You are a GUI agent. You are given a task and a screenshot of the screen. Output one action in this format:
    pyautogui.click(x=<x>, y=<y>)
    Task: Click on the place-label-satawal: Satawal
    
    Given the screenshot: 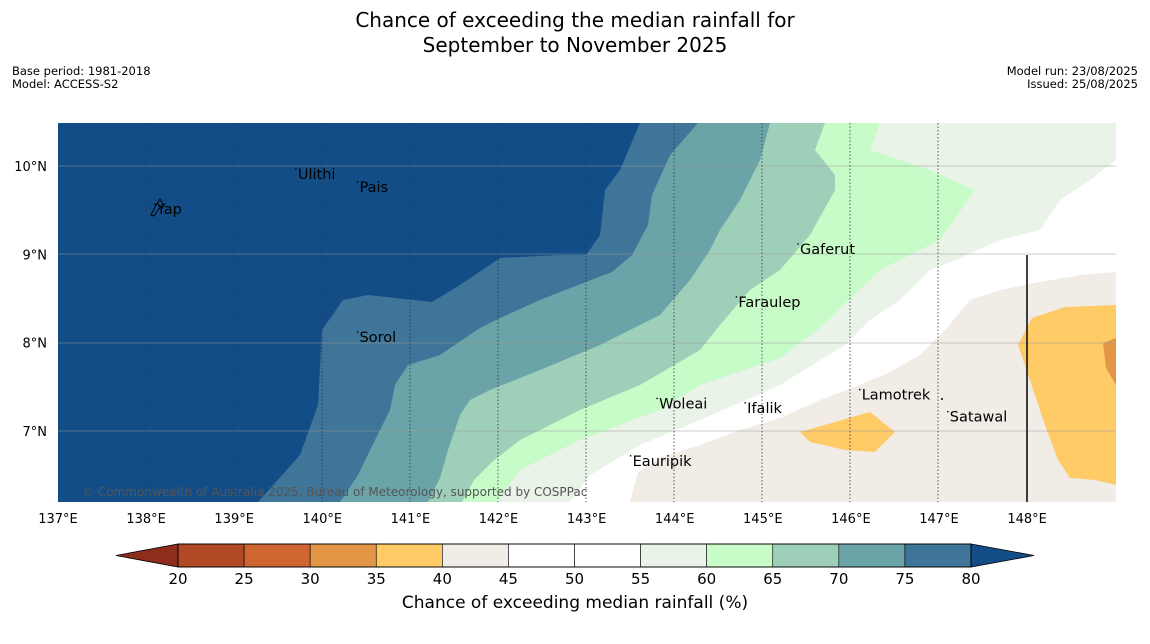 What is the action you would take?
    pyautogui.click(x=978, y=418)
    